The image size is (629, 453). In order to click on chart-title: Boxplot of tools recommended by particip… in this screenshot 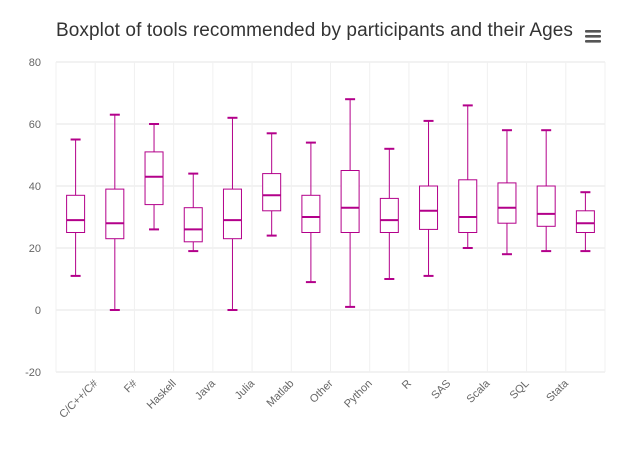, I will do `click(314, 30)`.